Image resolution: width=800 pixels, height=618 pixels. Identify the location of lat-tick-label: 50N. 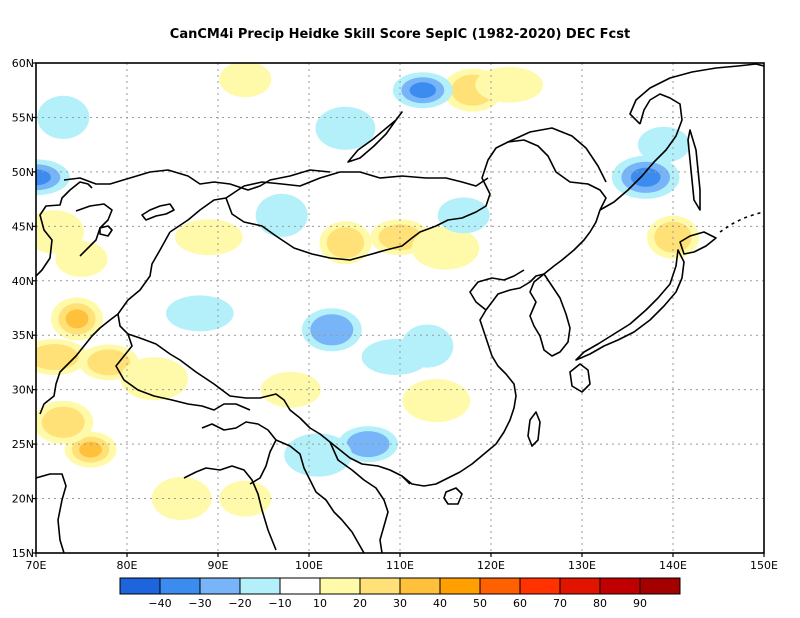
(23, 172).